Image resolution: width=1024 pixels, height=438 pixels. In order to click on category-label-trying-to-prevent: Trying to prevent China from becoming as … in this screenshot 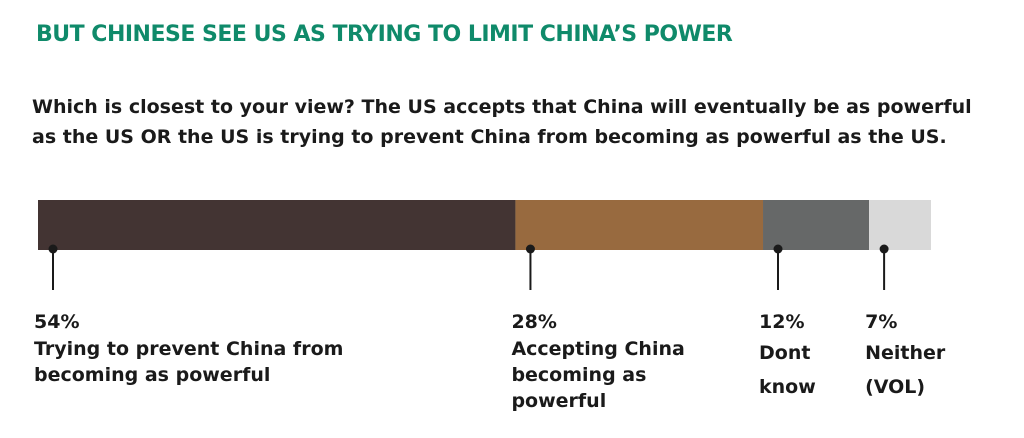, I will do `click(189, 362)`.